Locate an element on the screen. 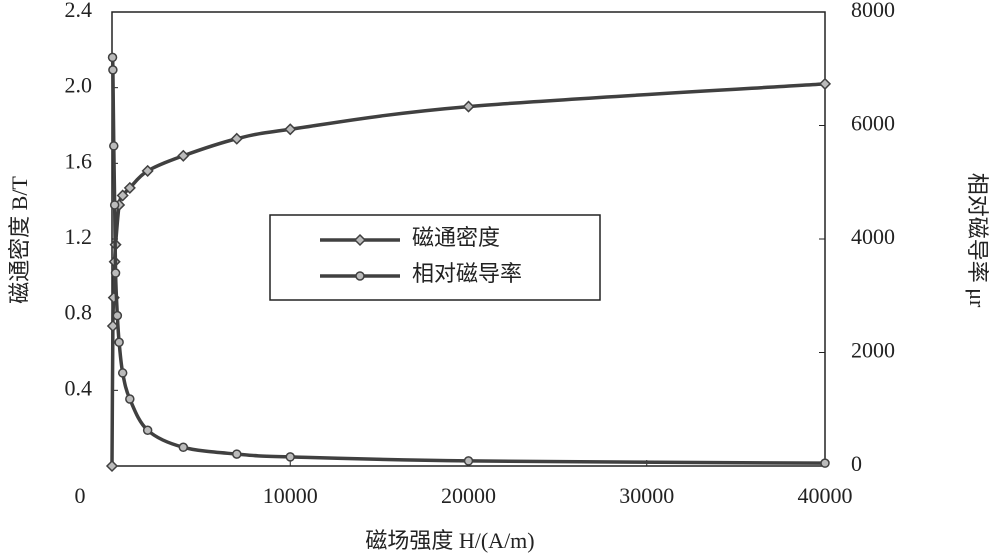 The image size is (996, 559). y2-tick-label: 4000 is located at coordinates (873, 236).